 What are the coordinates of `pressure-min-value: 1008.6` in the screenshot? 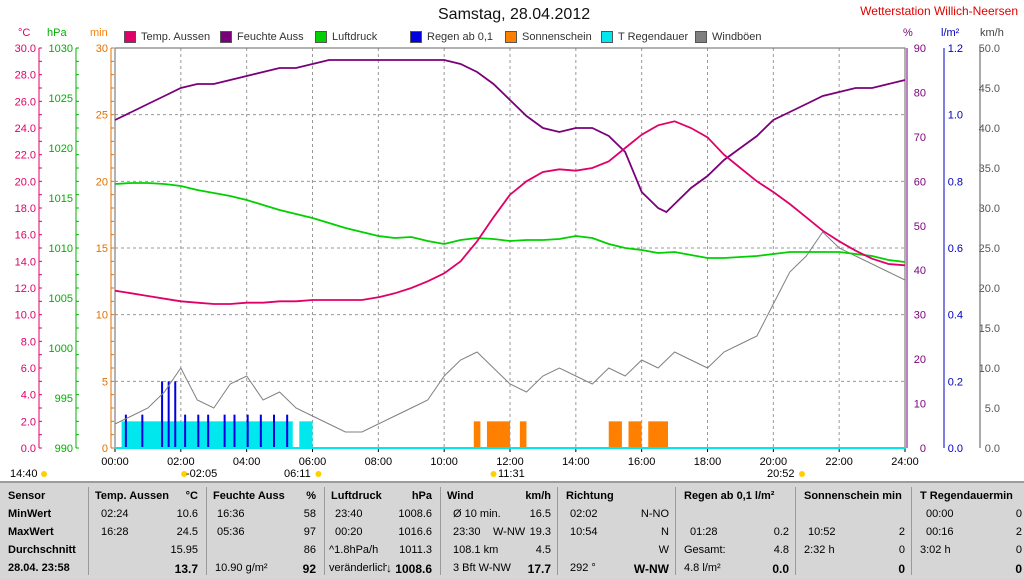 It's located at (415, 514).